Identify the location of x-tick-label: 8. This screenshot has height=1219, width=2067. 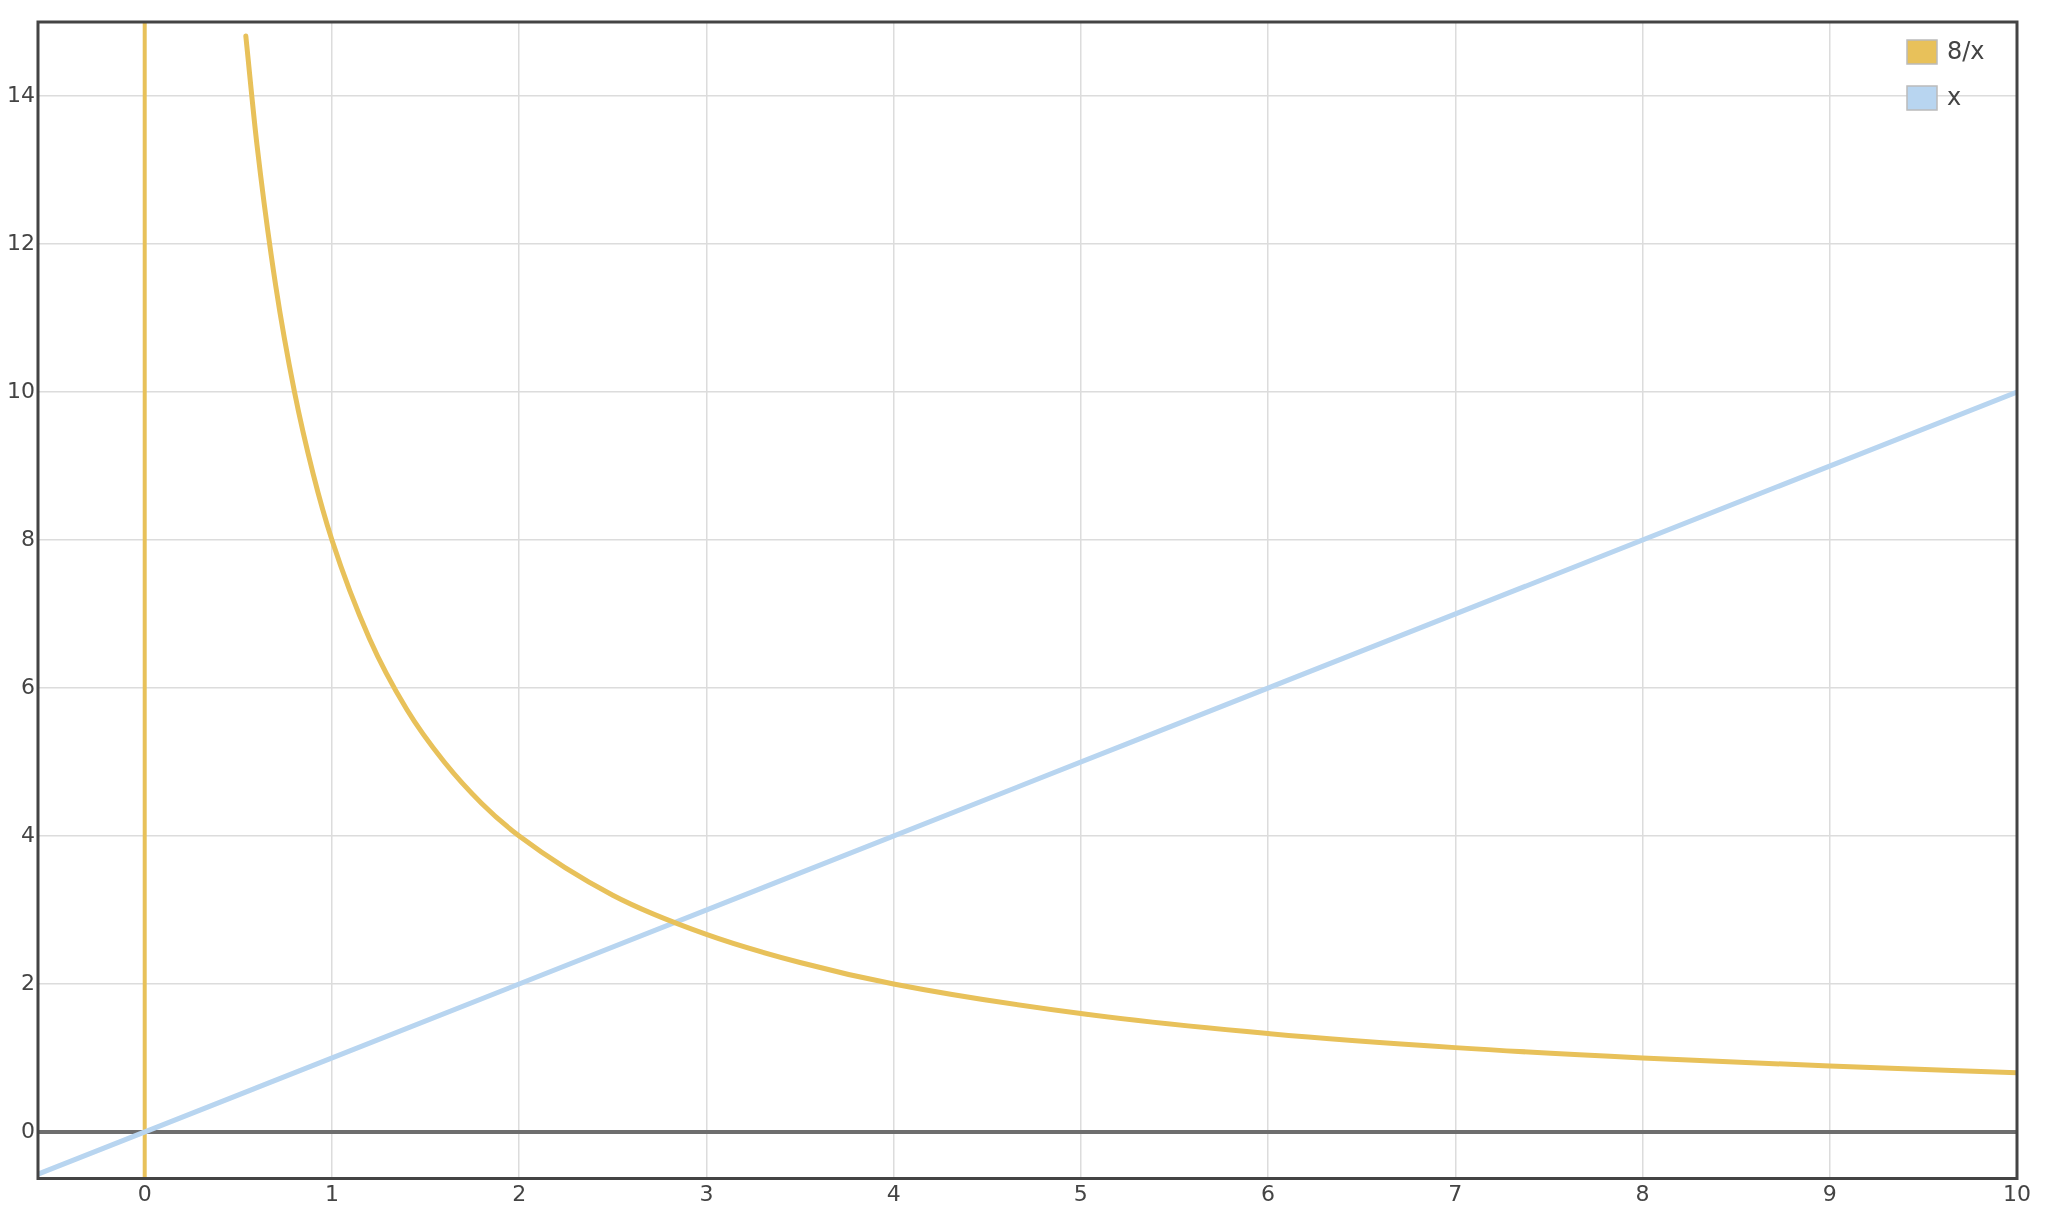
(1642, 1193).